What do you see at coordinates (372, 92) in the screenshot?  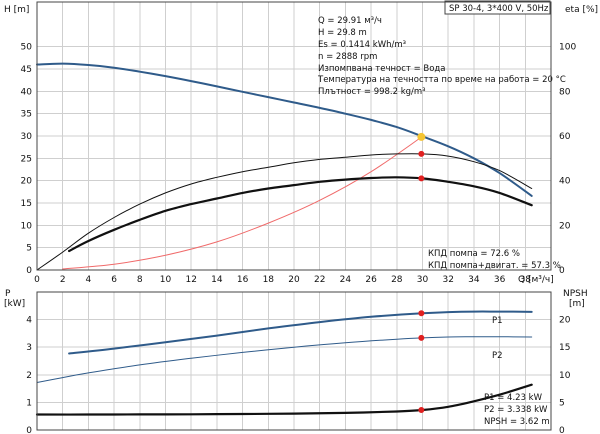 I see `info-density: Плътност = 998.2 kg/m³` at bounding box center [372, 92].